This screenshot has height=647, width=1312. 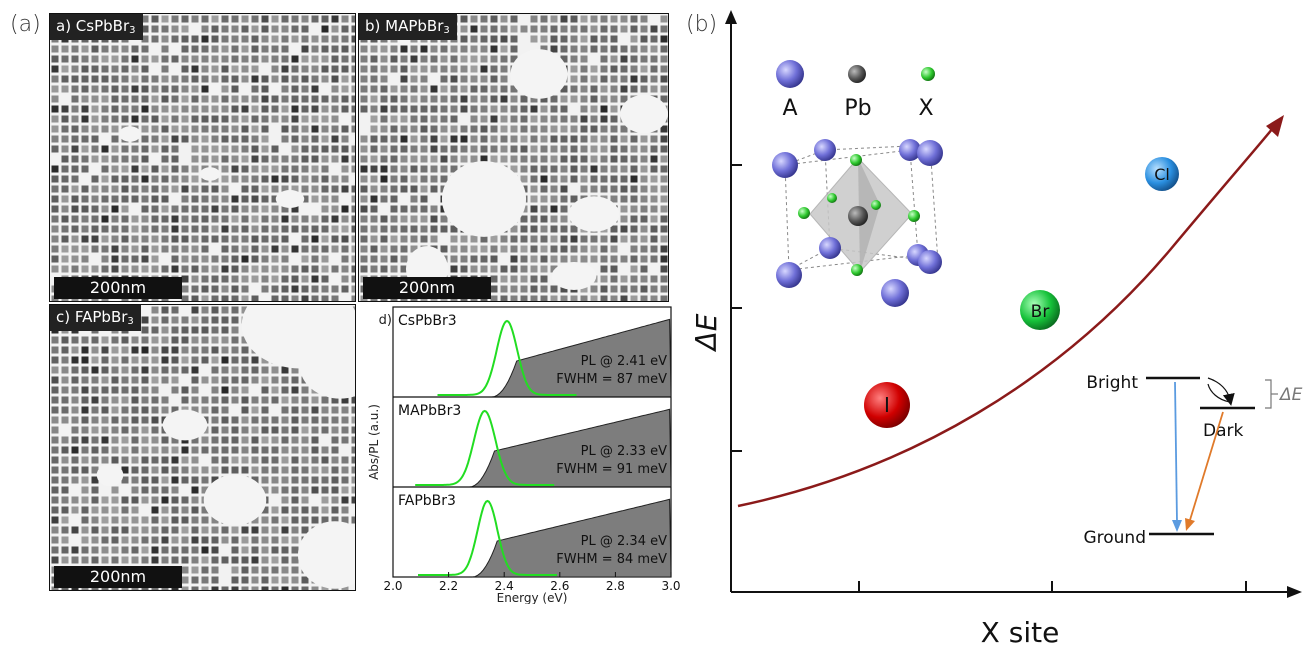 What do you see at coordinates (1114, 538) in the screenshot?
I see `ground-label: Ground` at bounding box center [1114, 538].